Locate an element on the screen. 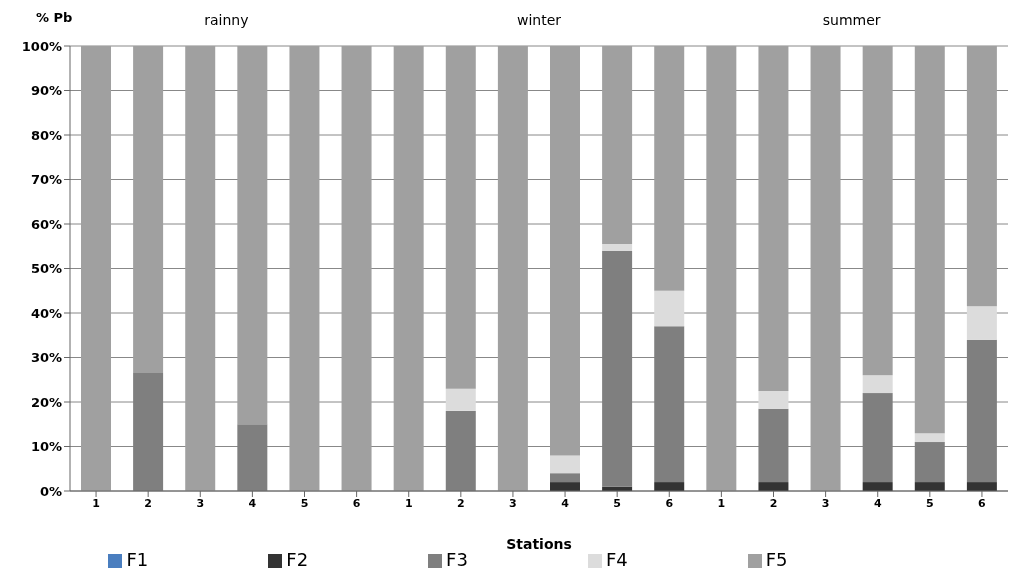  x-axis-title: Stations is located at coordinates (539, 544).